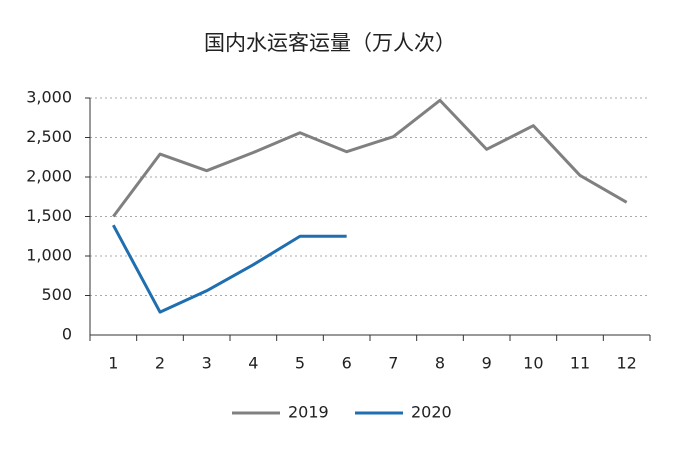 The width and height of the screenshot is (680, 454). Describe the element at coordinates (49, 97) in the screenshot. I see `y-tick-label: 3,000` at that location.